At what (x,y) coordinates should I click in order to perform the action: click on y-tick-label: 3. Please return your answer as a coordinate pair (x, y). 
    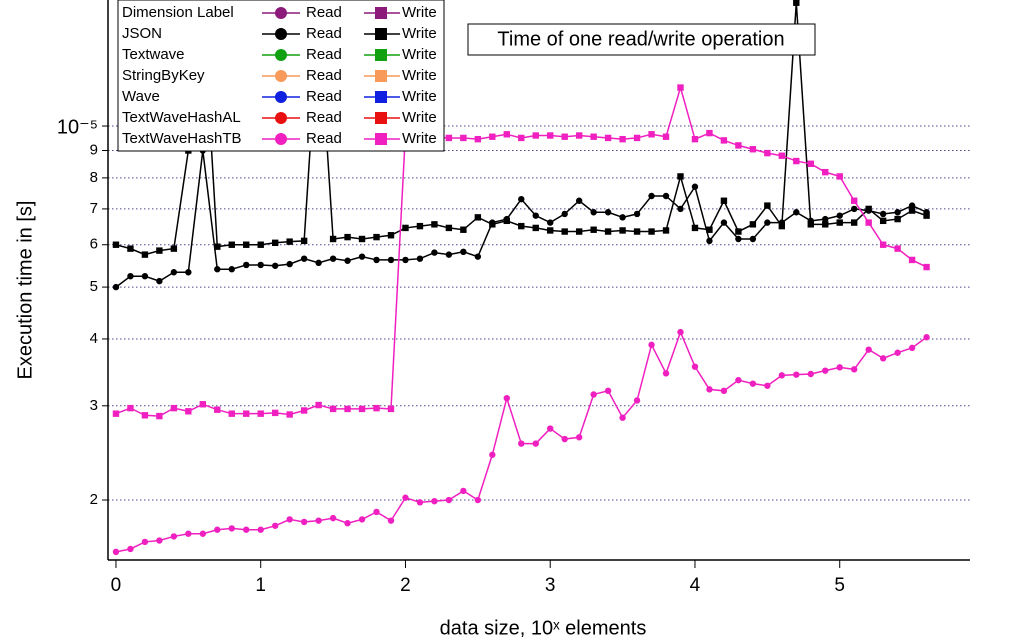
    Looking at the image, I should click on (94, 405).